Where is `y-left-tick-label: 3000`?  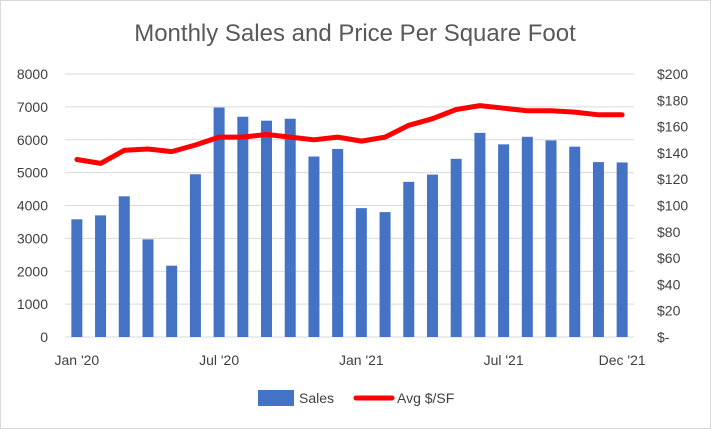 y-left-tick-label: 3000 is located at coordinates (32, 238).